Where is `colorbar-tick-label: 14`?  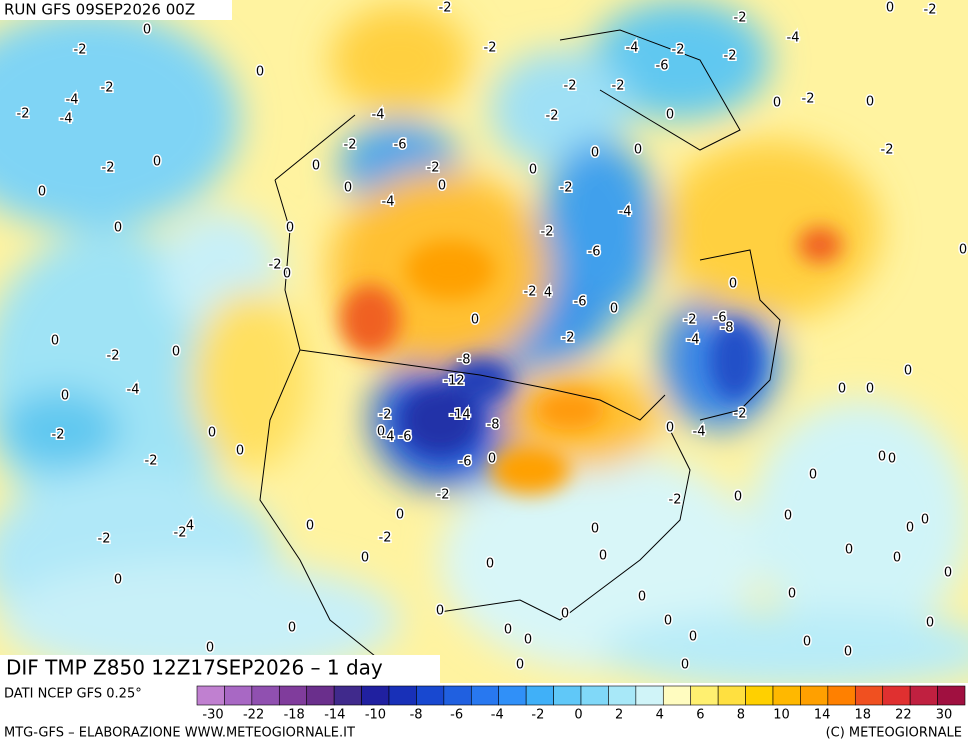
colorbar-tick-label: 14 is located at coordinates (822, 715).